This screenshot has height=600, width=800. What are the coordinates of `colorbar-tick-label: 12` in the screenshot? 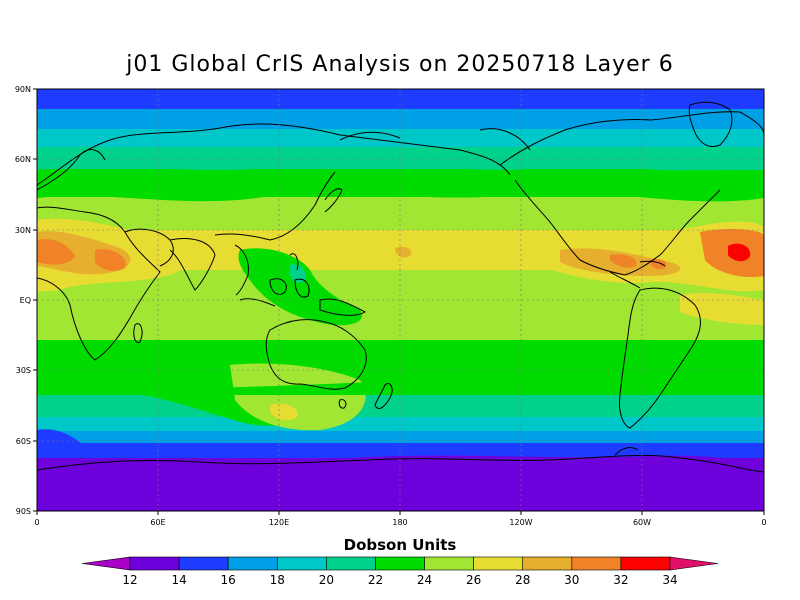 It's located at (129, 580).